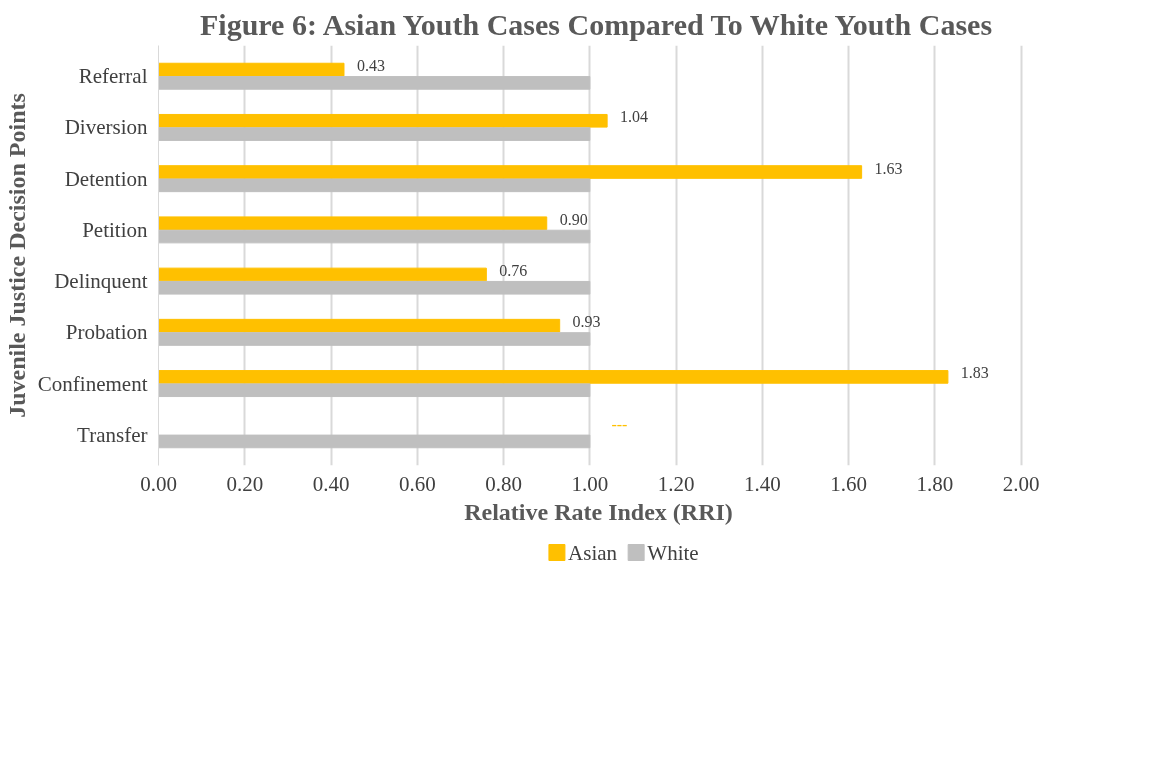 This screenshot has width=1149, height=771. Describe the element at coordinates (676, 483) in the screenshot. I see `x-tick-label: 1.20` at that location.